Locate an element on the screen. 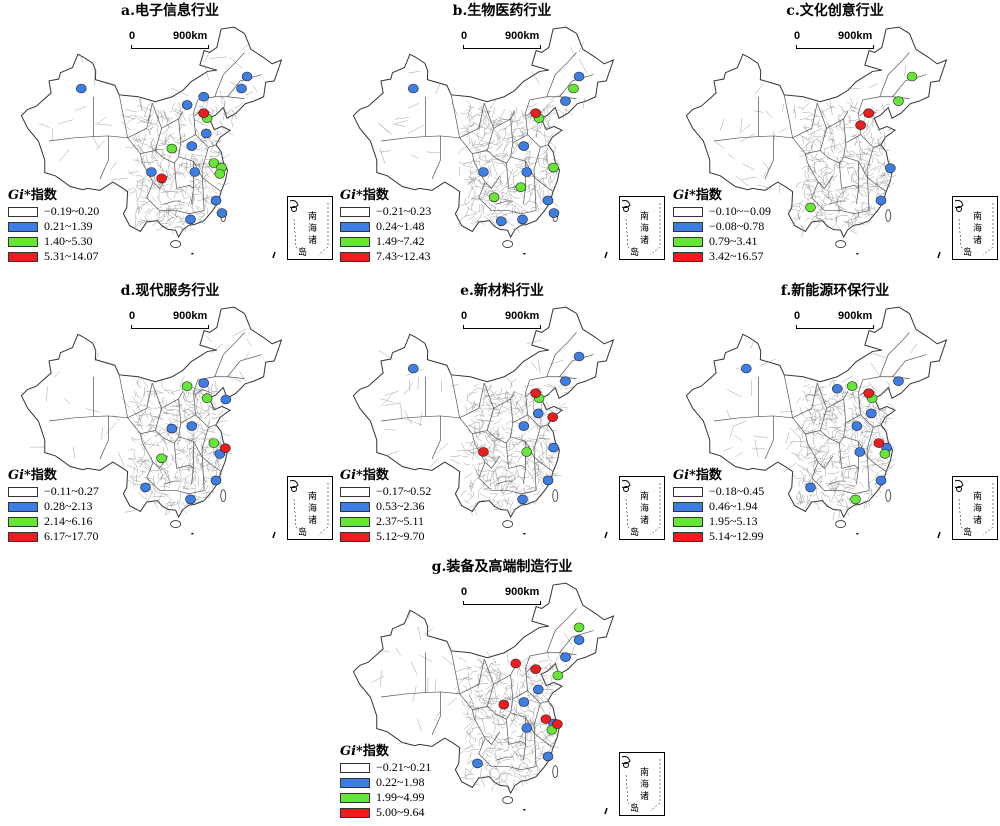  legend-item: −0.10~−0.09 is located at coordinates (743, 211).